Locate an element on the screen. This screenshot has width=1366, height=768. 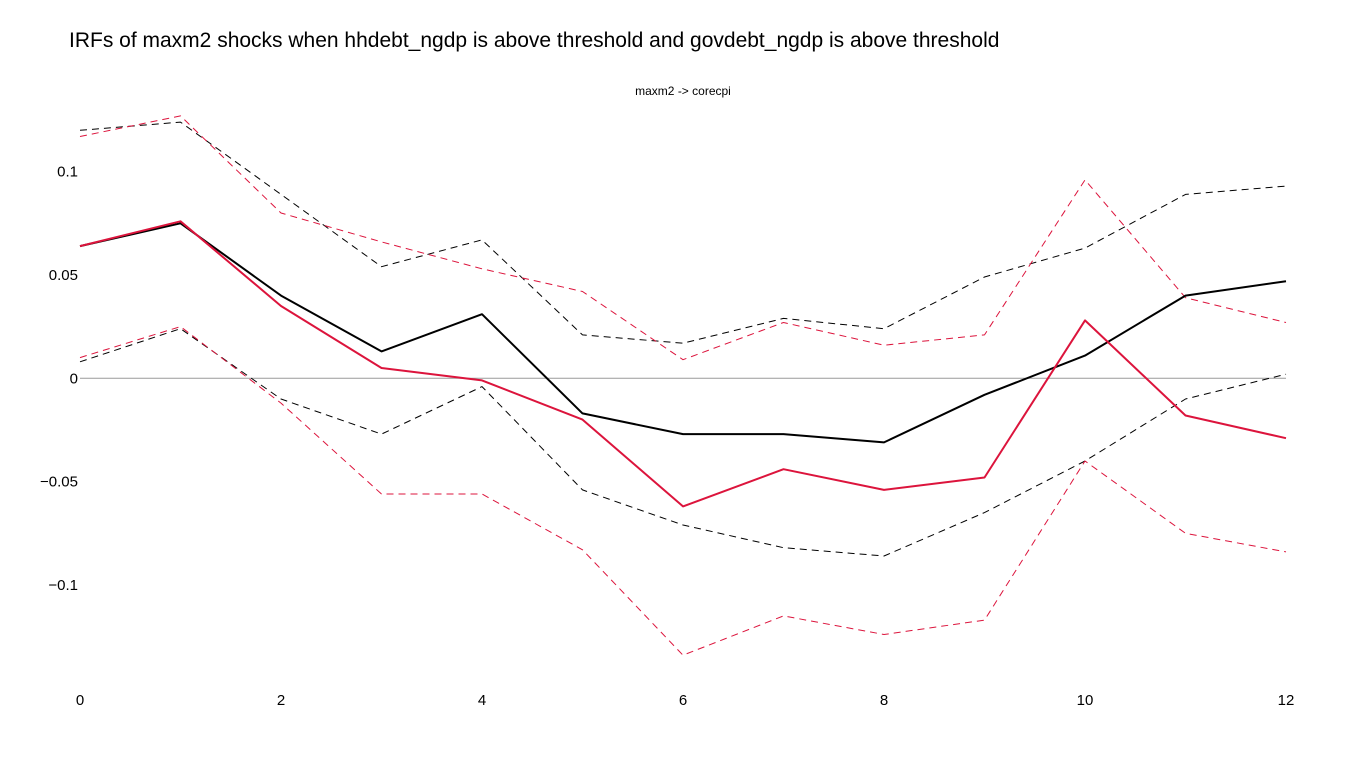
y-tick-label: −0.05 is located at coordinates (59, 482).